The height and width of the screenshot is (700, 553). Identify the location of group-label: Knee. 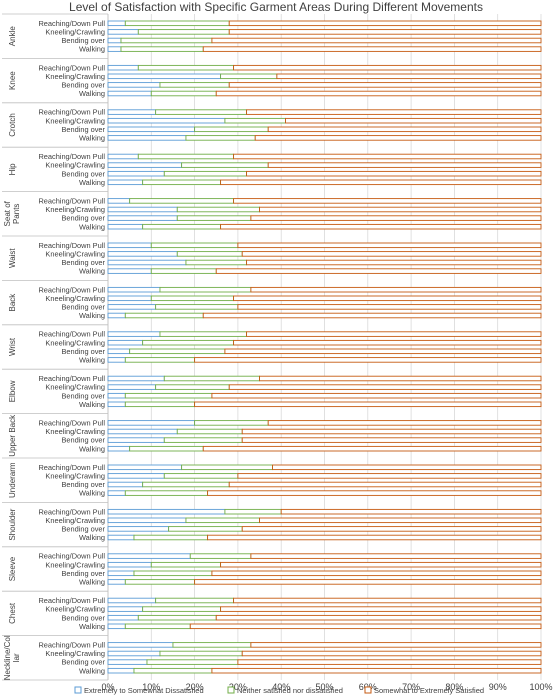
(12, 80).